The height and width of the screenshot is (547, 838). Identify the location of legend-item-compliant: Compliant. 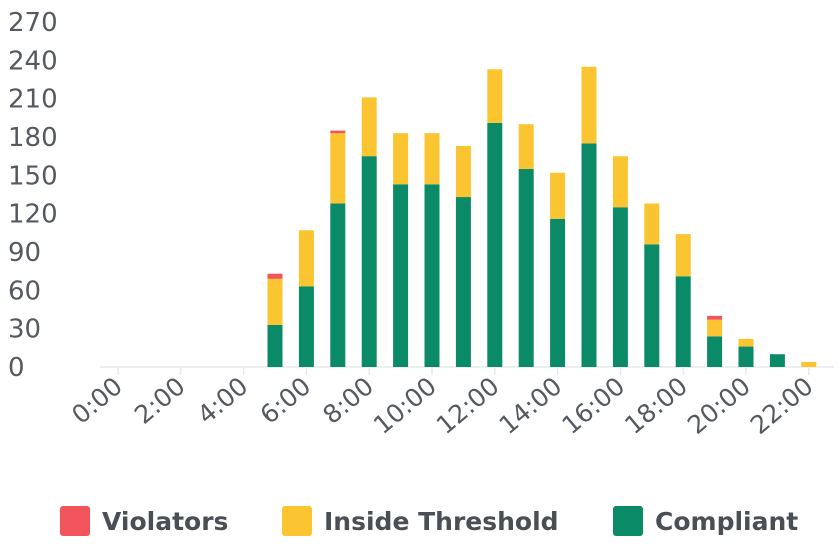
(705, 521).